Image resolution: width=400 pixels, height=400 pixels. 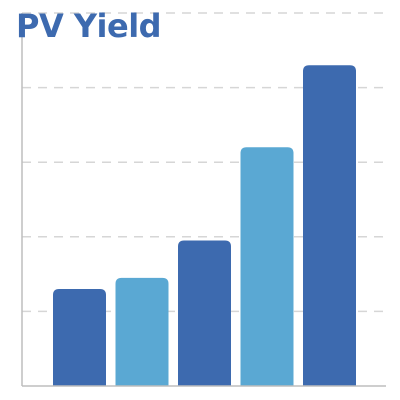 I want to click on chart-title: PV Yield, so click(x=89, y=26).